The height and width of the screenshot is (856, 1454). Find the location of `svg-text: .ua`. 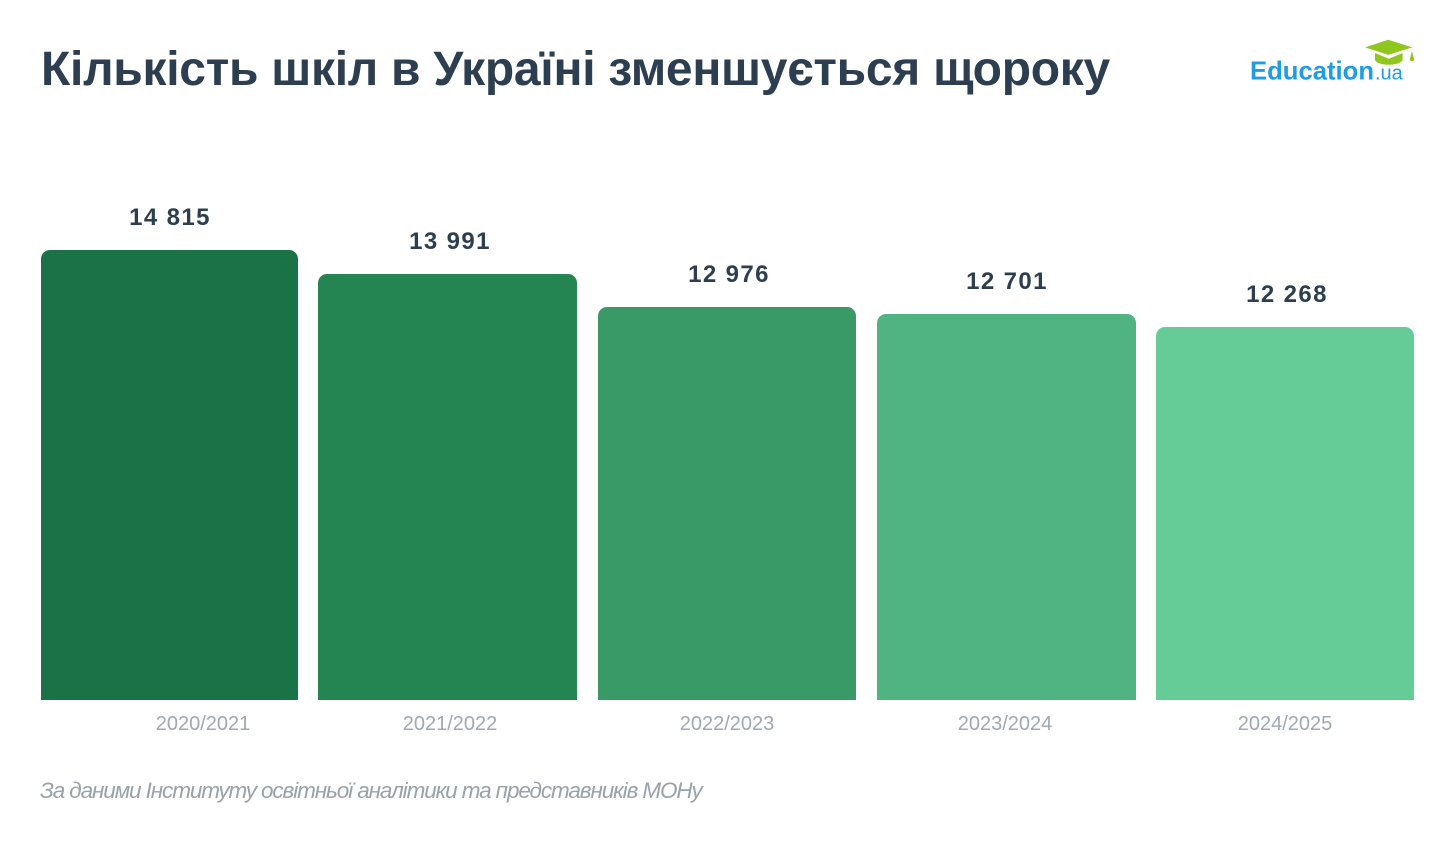

svg-text: .ua is located at coordinates (1389, 73).